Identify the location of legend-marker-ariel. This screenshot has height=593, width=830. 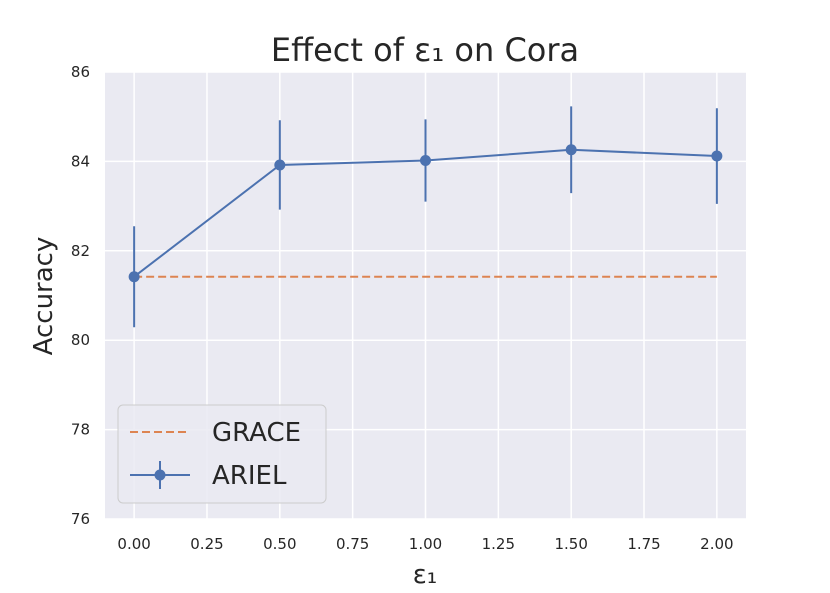
(160, 475).